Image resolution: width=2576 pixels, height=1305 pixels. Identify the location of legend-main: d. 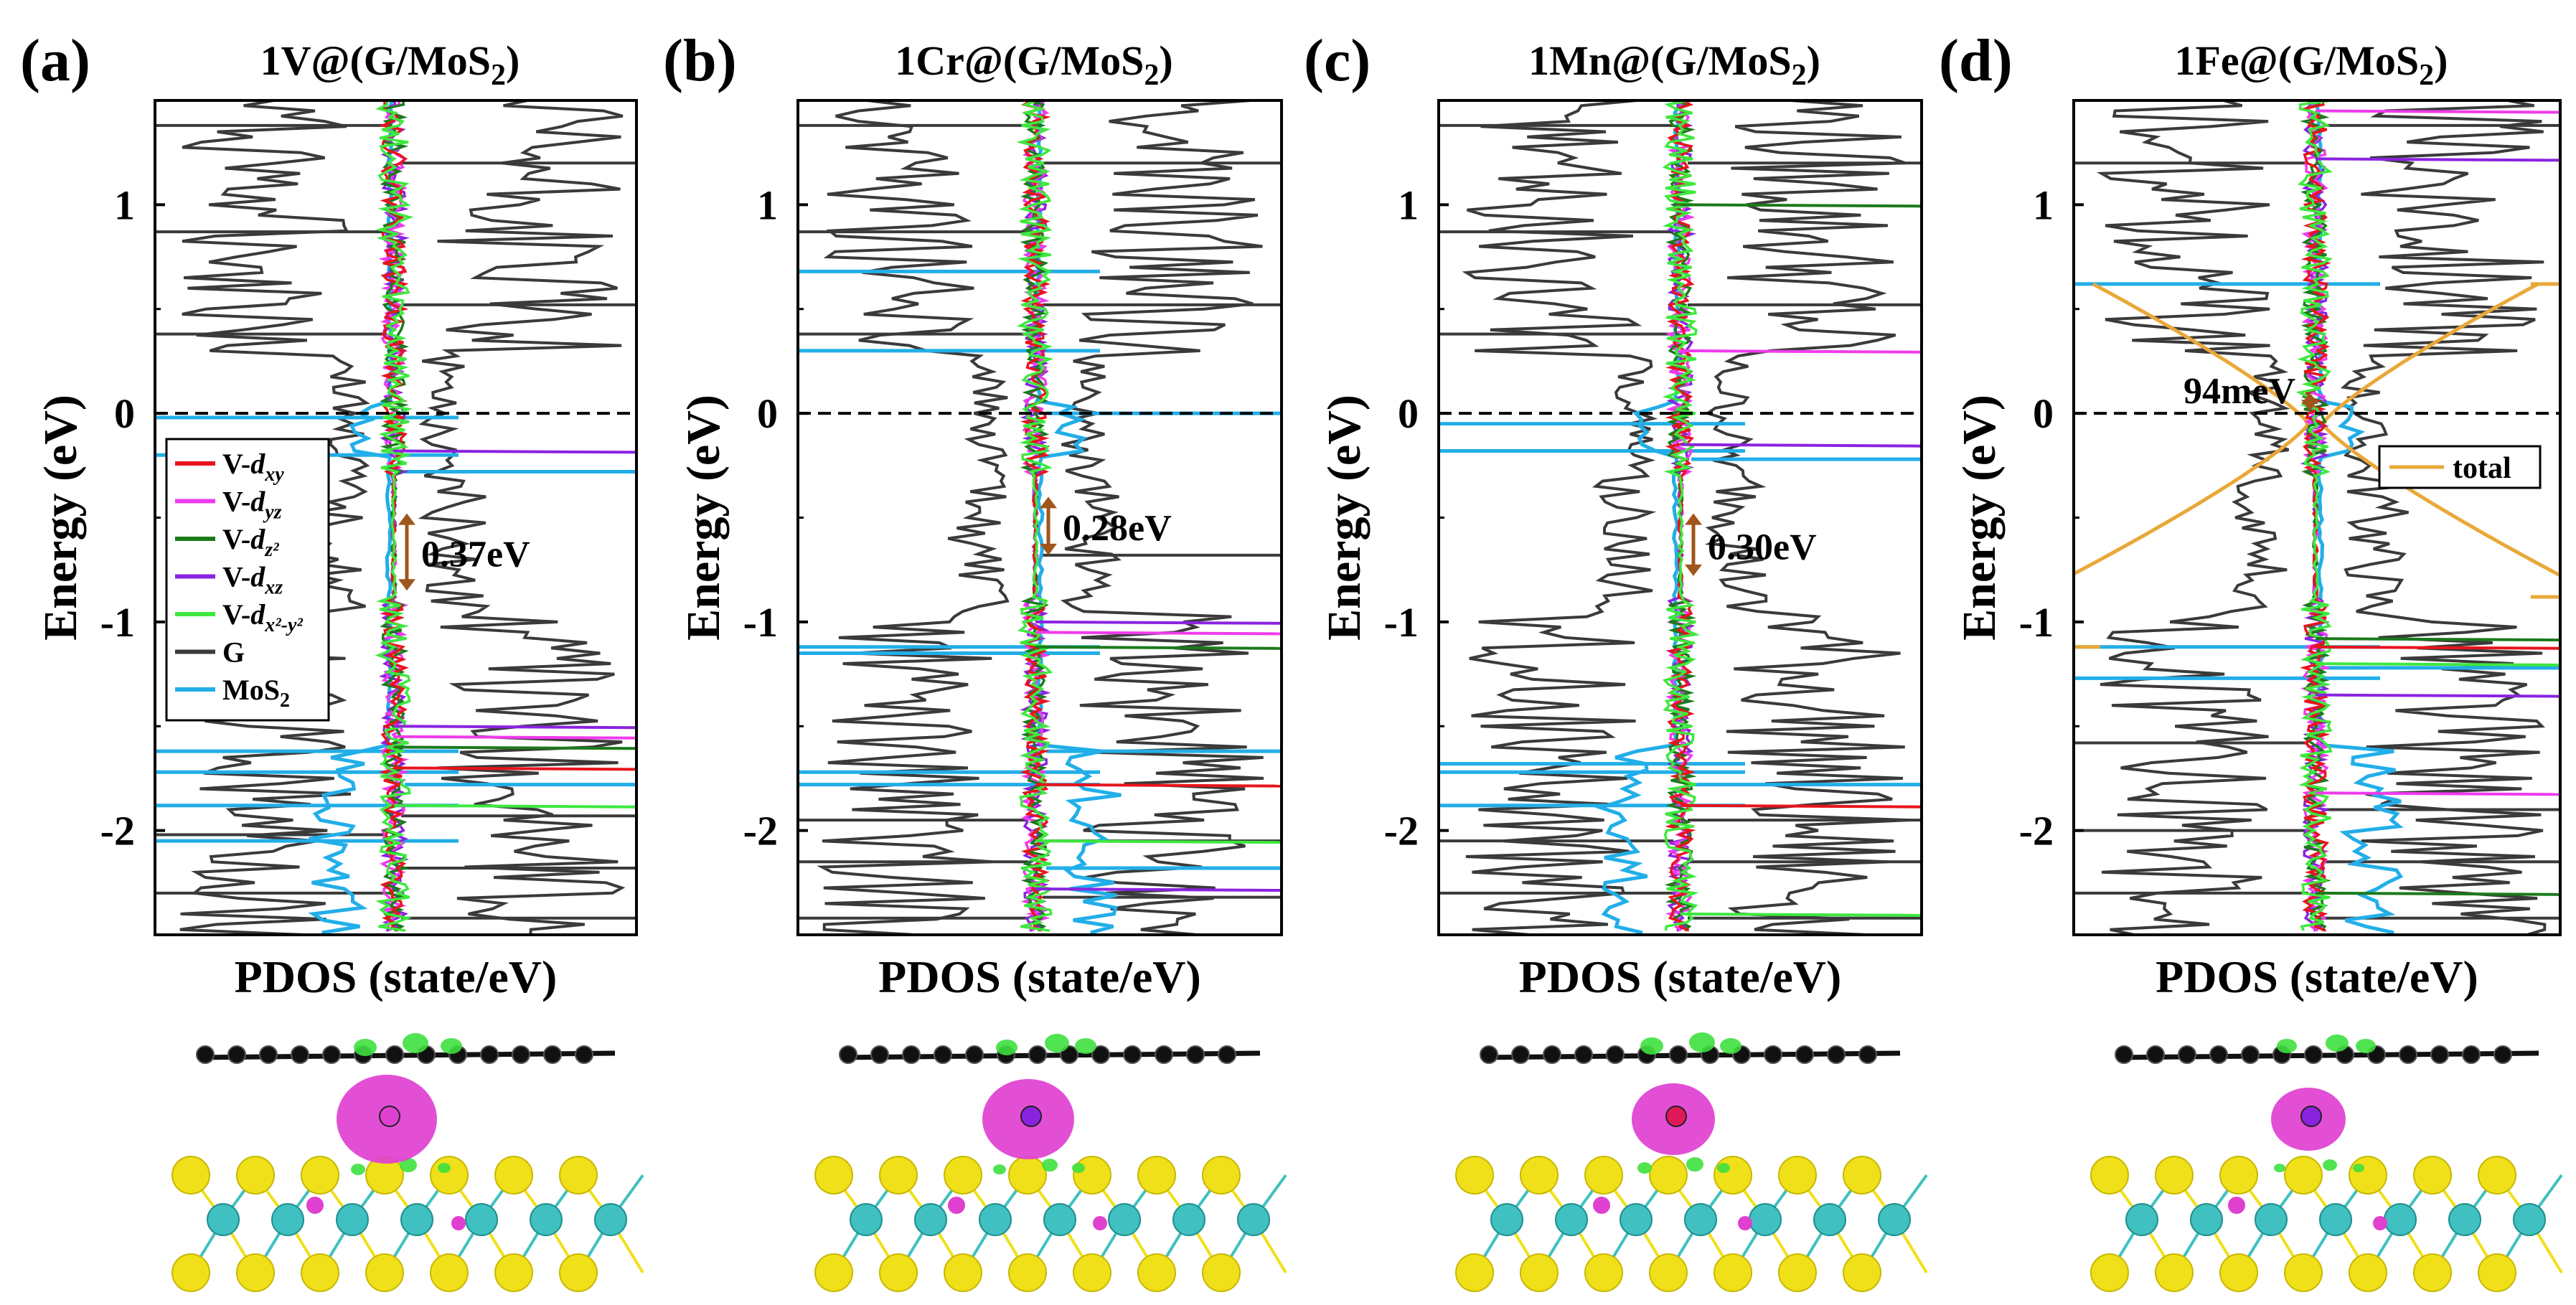
(257, 502).